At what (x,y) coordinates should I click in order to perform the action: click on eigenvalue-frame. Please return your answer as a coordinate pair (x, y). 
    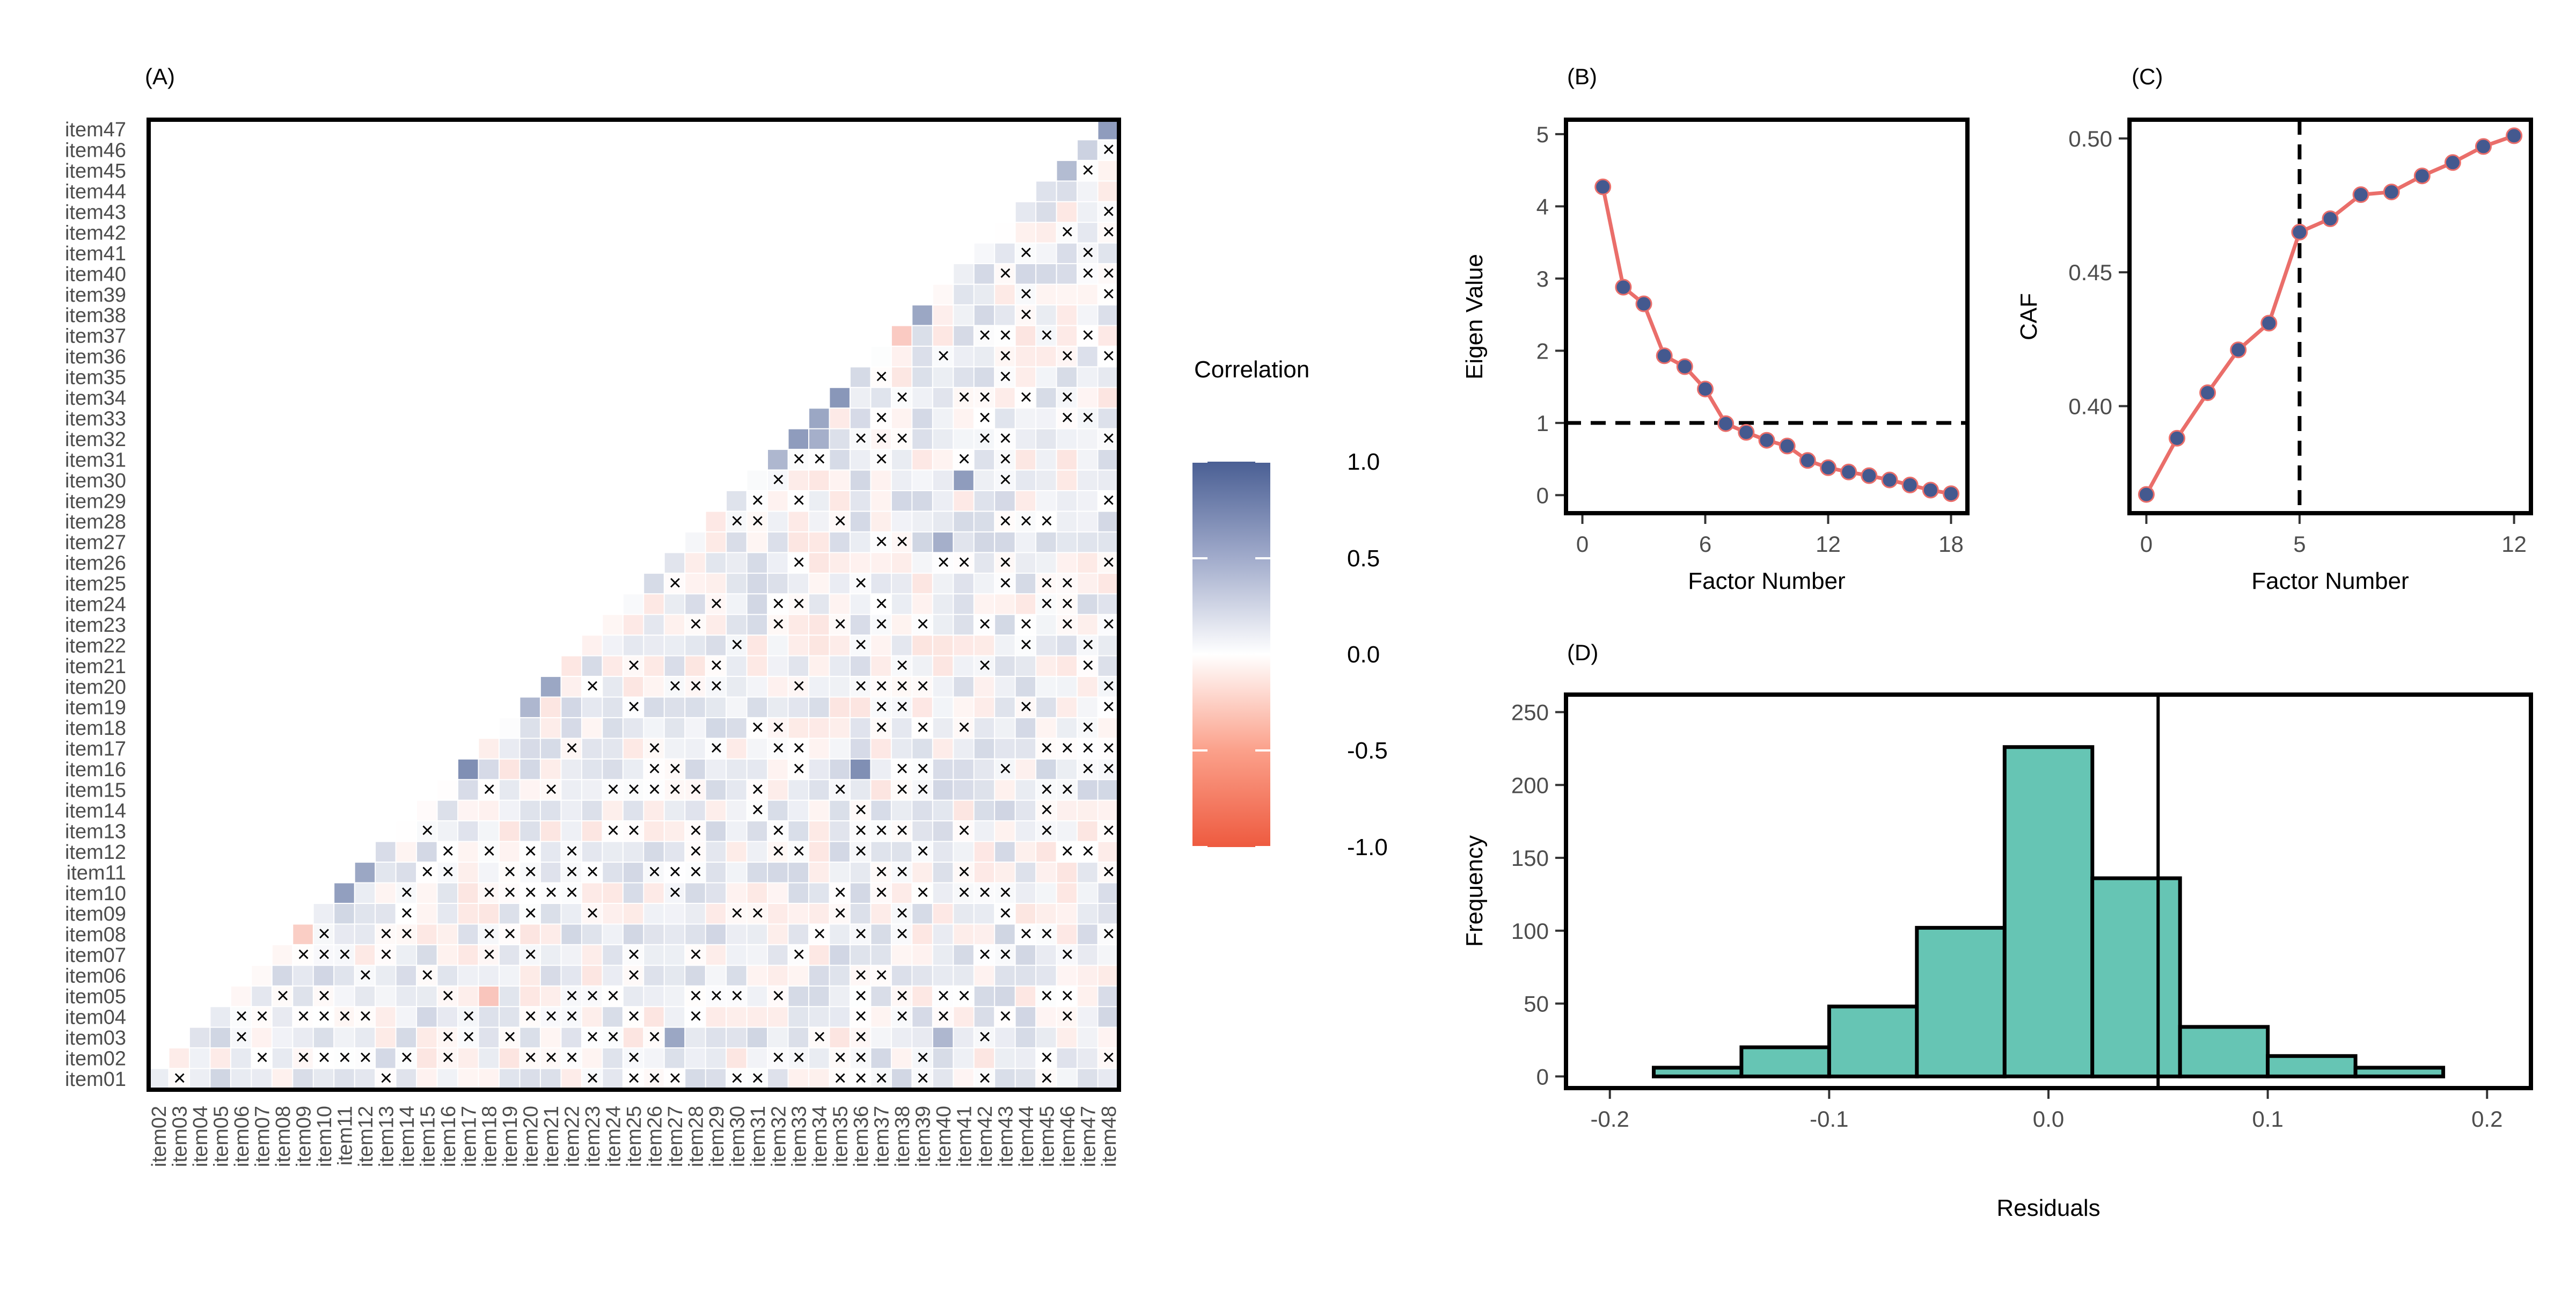
    Looking at the image, I should click on (1767, 316).